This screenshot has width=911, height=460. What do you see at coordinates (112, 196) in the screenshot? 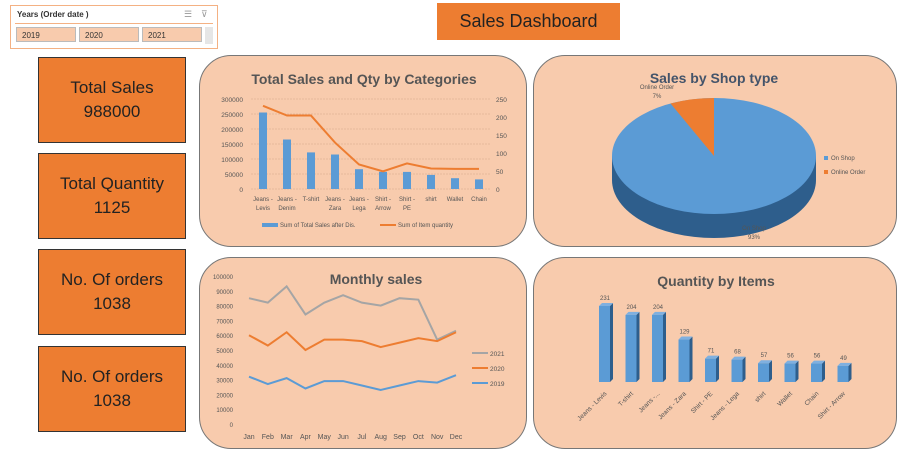
I see `kpi-total-quantity: Total Quantity 1125` at bounding box center [112, 196].